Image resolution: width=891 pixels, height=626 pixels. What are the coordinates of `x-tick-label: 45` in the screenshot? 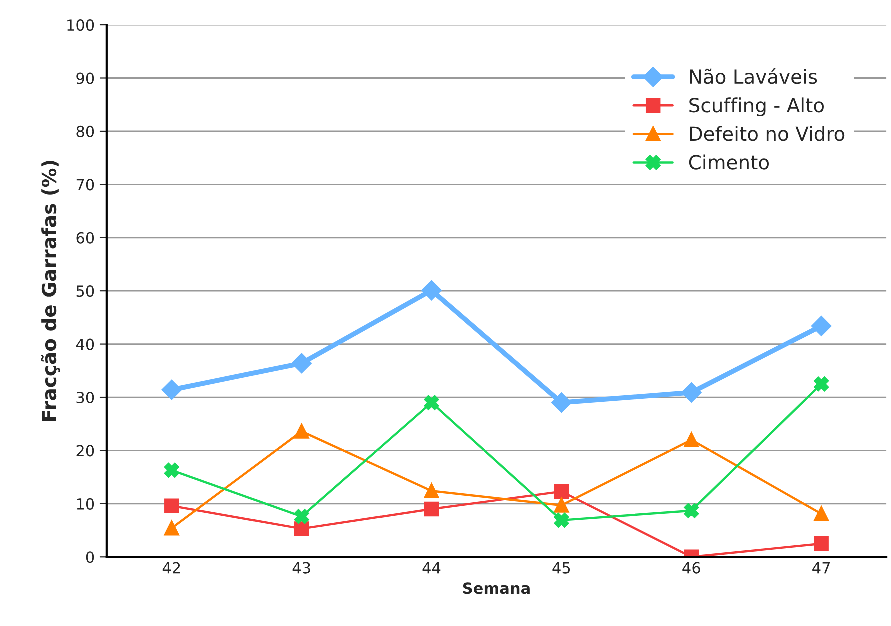 It's located at (561, 568).